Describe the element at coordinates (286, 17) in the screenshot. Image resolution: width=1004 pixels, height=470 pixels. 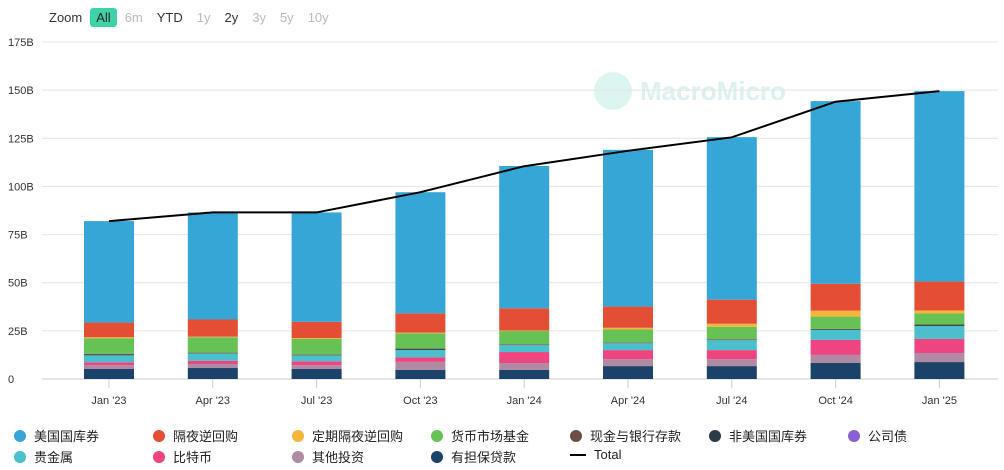
I see `zoom-button-5y: 5y` at that location.